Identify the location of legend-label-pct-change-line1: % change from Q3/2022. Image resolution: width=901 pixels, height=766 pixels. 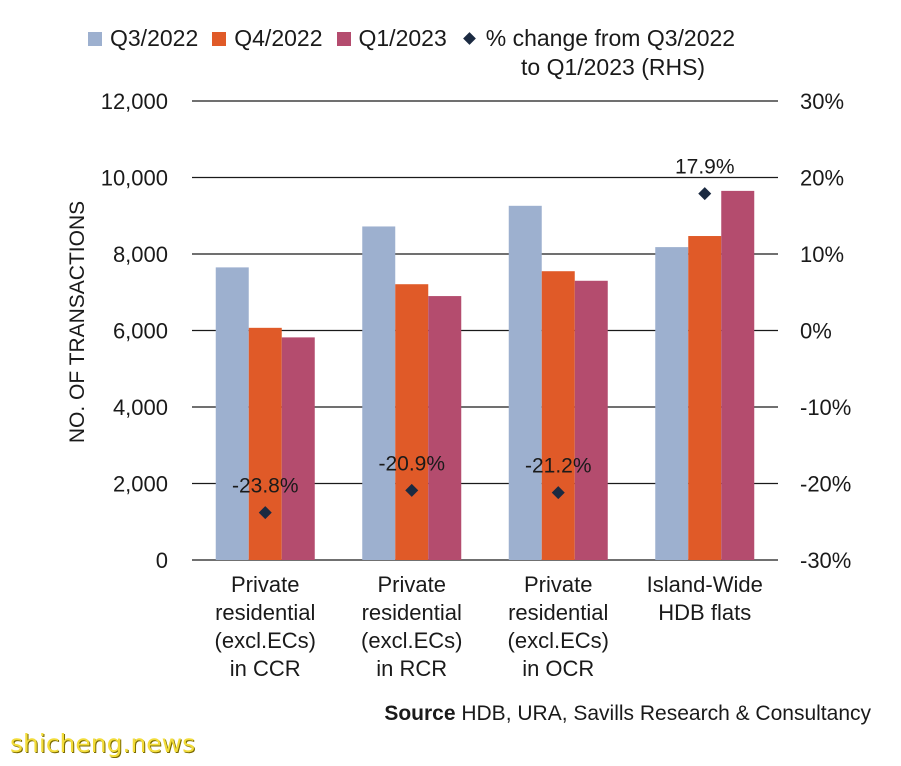
(610, 38).